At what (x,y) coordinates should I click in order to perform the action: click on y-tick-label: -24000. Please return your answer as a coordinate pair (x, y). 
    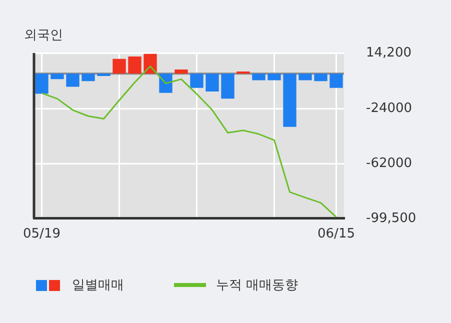
    Looking at the image, I should click on (389, 108).